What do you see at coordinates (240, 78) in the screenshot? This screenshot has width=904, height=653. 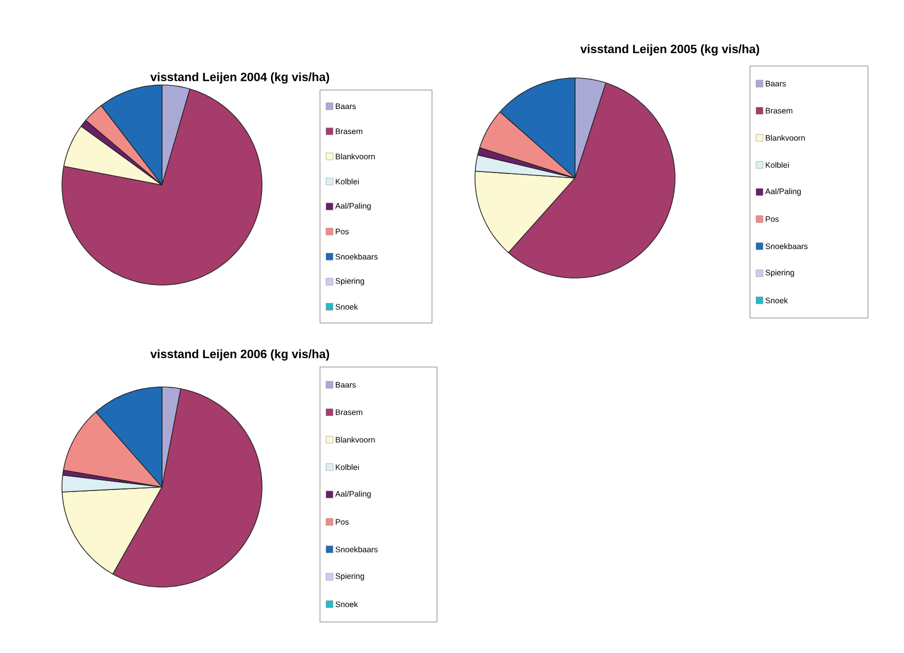 I see `chart-title: visstand Leijen 2004 (kg vis/ha)` at bounding box center [240, 78].